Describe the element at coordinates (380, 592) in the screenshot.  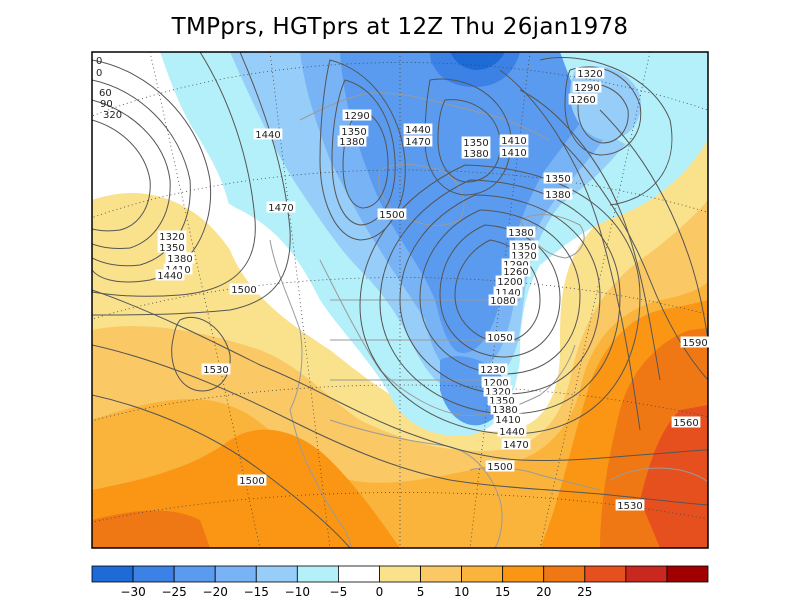
I see `colorbar-tick-label: 0` at that location.